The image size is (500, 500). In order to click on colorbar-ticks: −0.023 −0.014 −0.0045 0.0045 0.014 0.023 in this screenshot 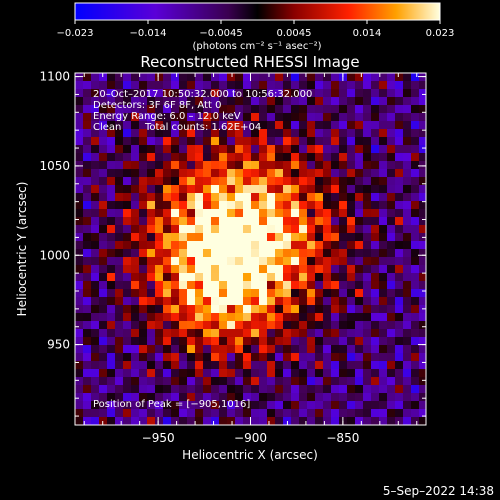, I will do `click(255, 29)`.